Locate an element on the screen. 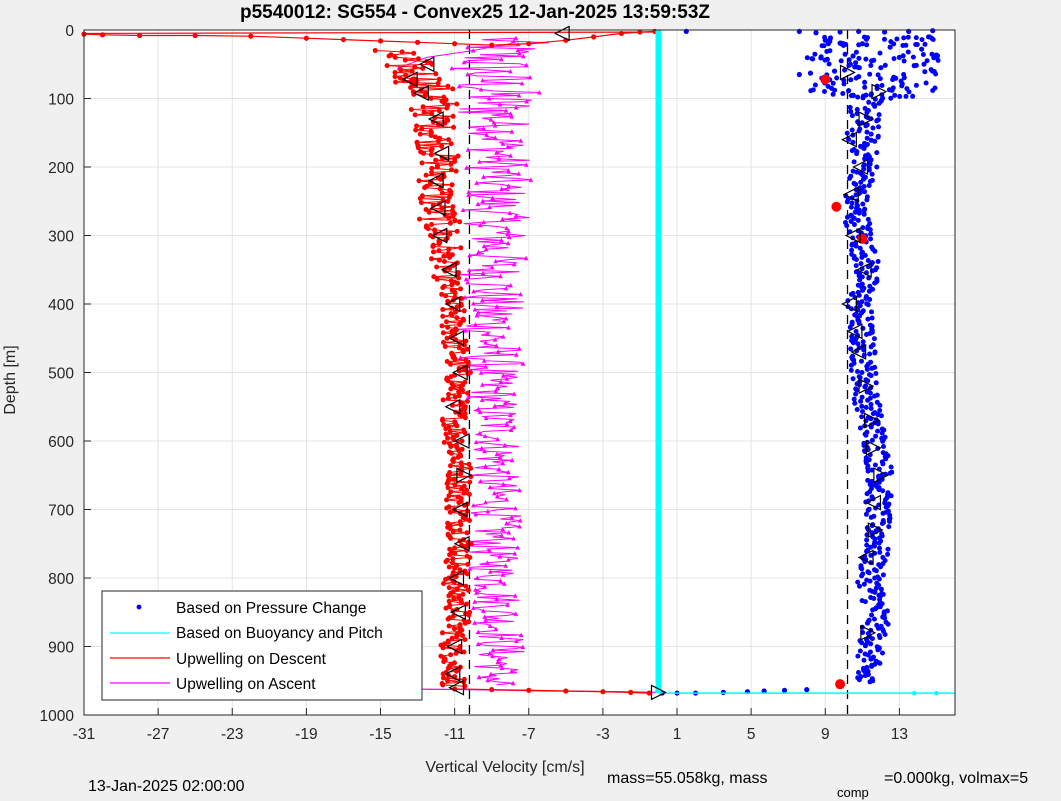 This screenshot has width=1061, height=801. pressure-direction-marker is located at coordinates (863, 269).